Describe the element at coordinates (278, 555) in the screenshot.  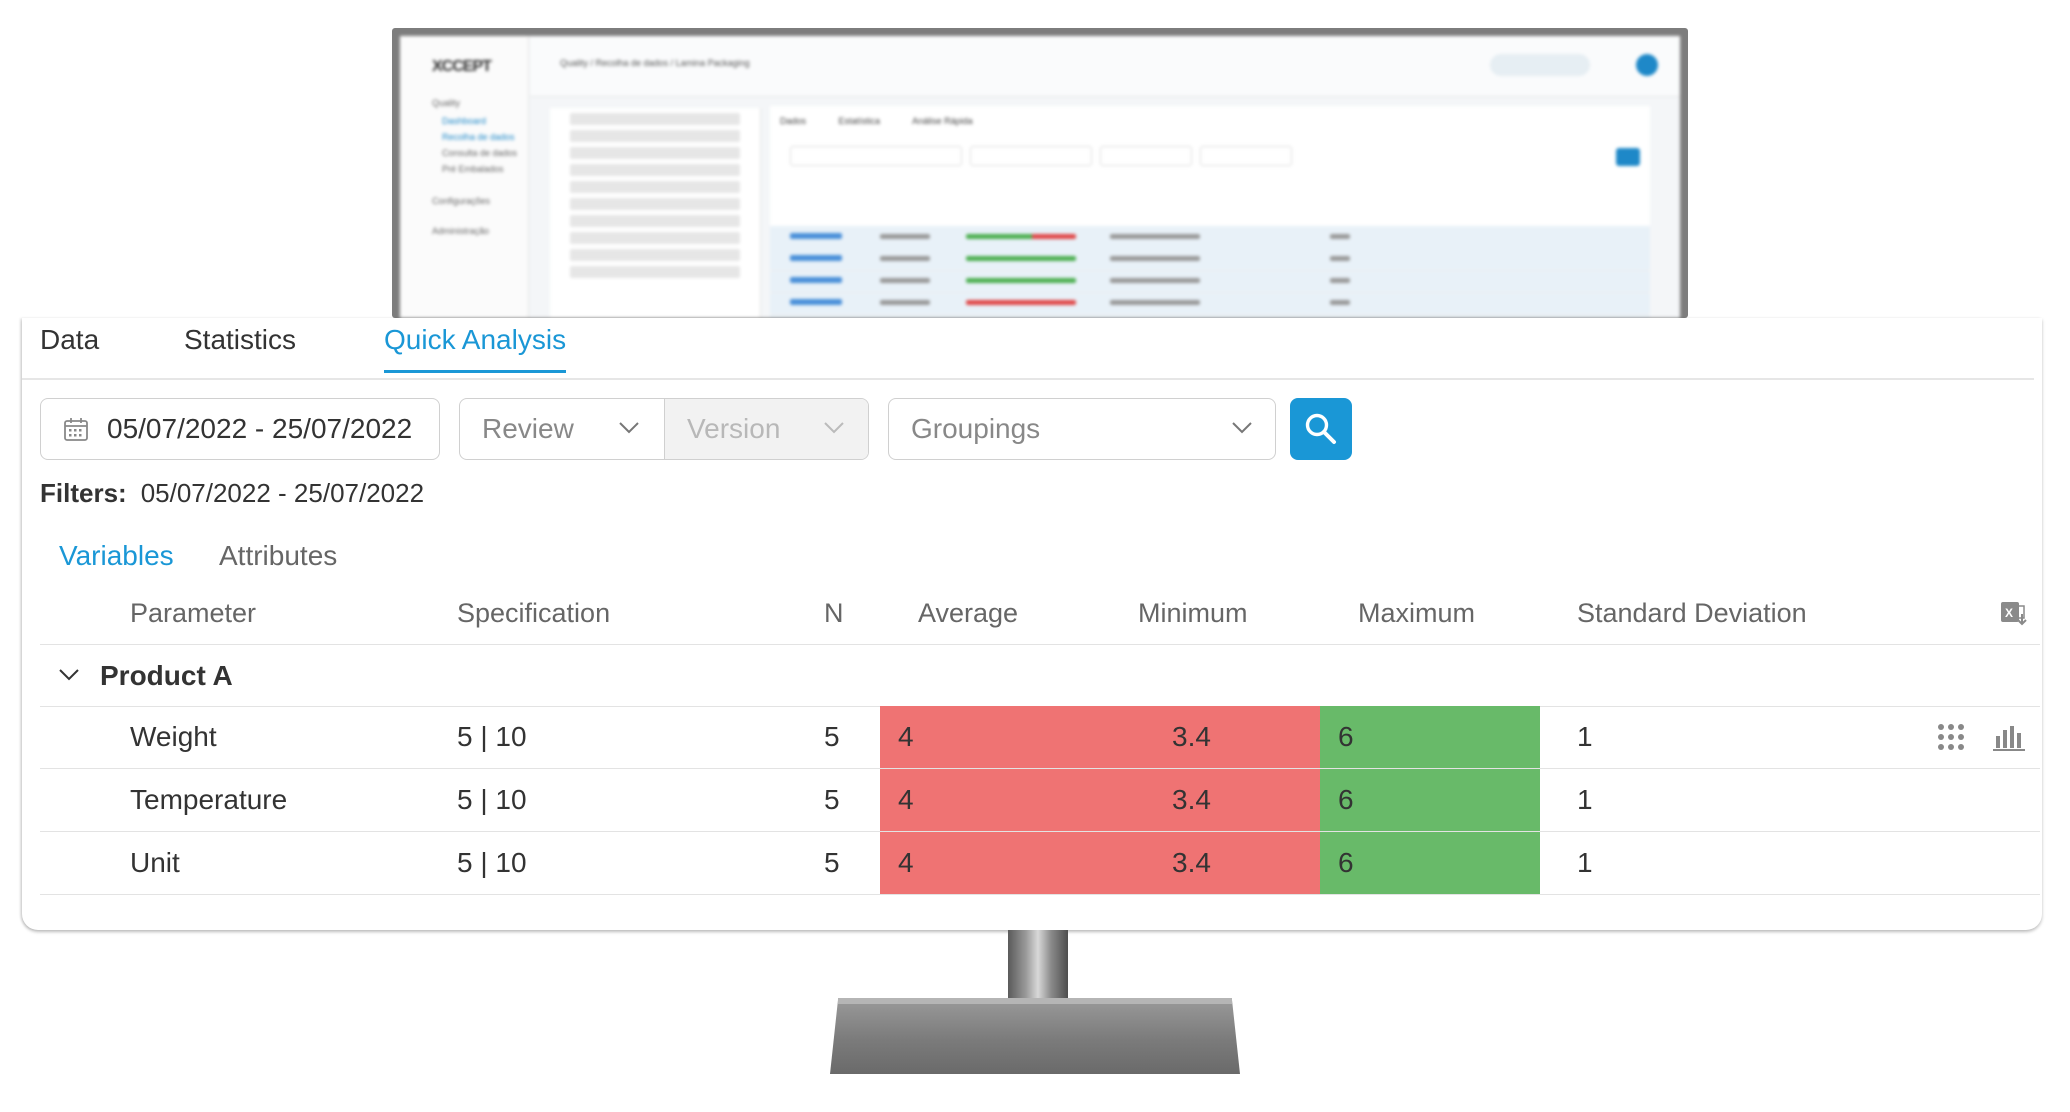
I see `tab-attributes: Attributes` at that location.